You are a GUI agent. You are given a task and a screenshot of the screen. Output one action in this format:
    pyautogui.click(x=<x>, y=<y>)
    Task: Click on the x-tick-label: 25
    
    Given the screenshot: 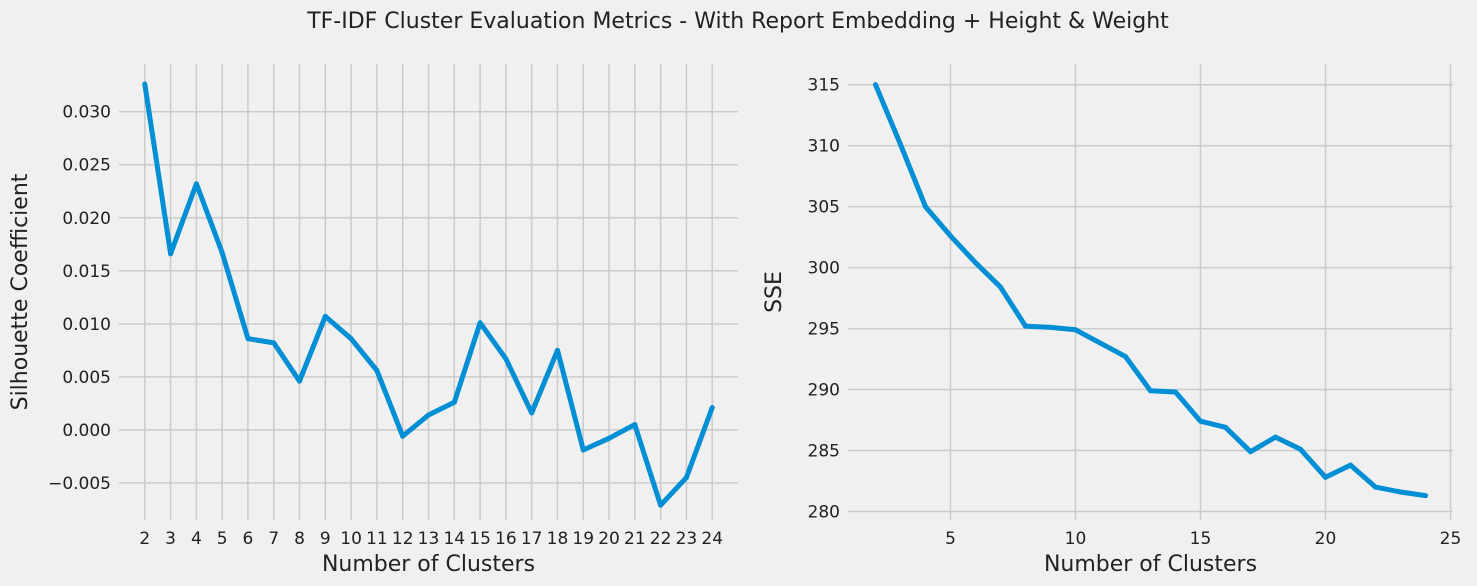 What is the action you would take?
    pyautogui.click(x=1451, y=539)
    